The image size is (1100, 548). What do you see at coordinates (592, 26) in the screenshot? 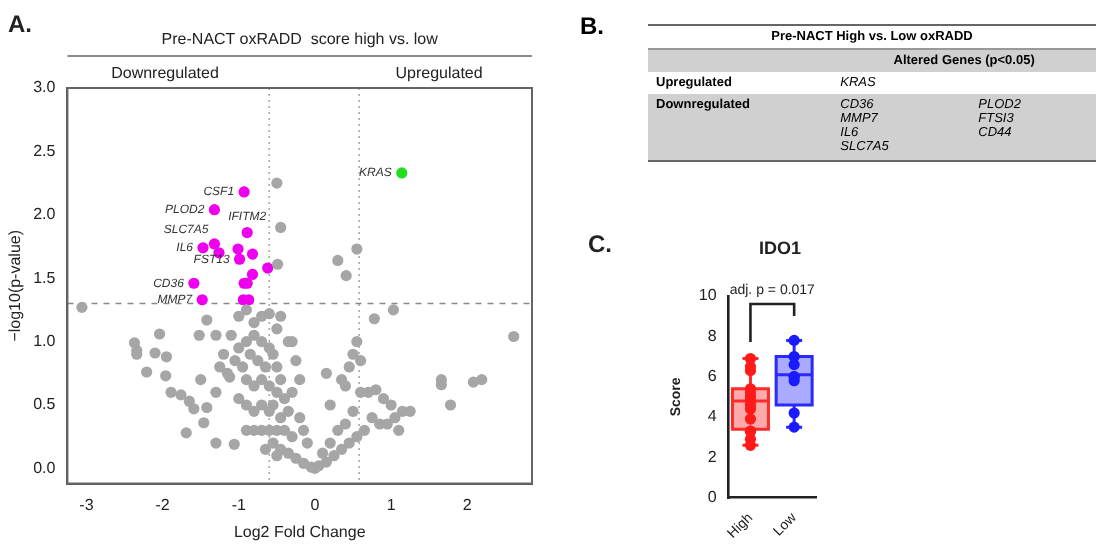
I see `text: B.` at bounding box center [592, 26].